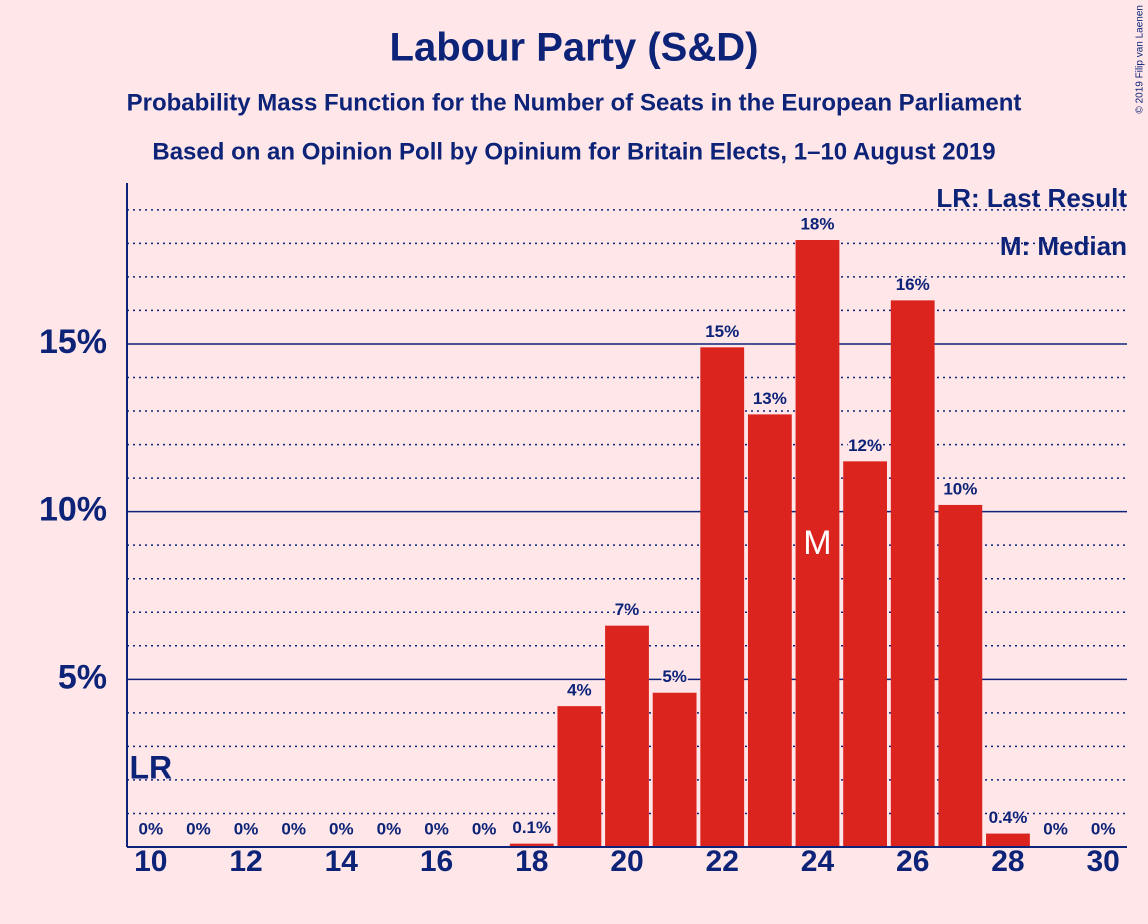  Describe the element at coordinates (627, 609) in the screenshot. I see `value-label: 7%` at that location.